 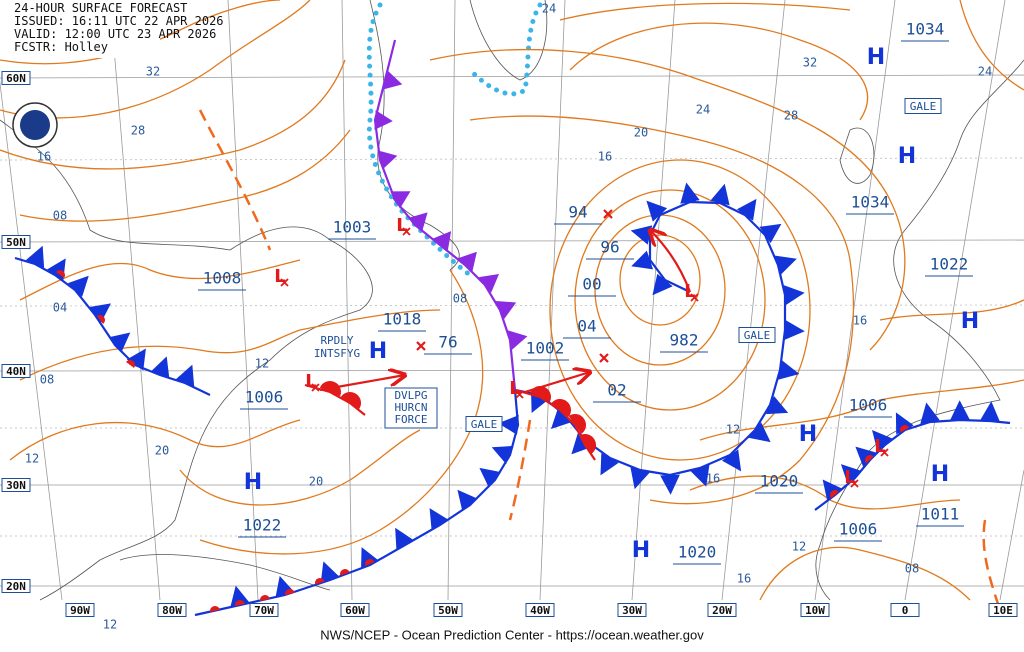 I want to click on lat-label: 50N, so click(x=16, y=242).